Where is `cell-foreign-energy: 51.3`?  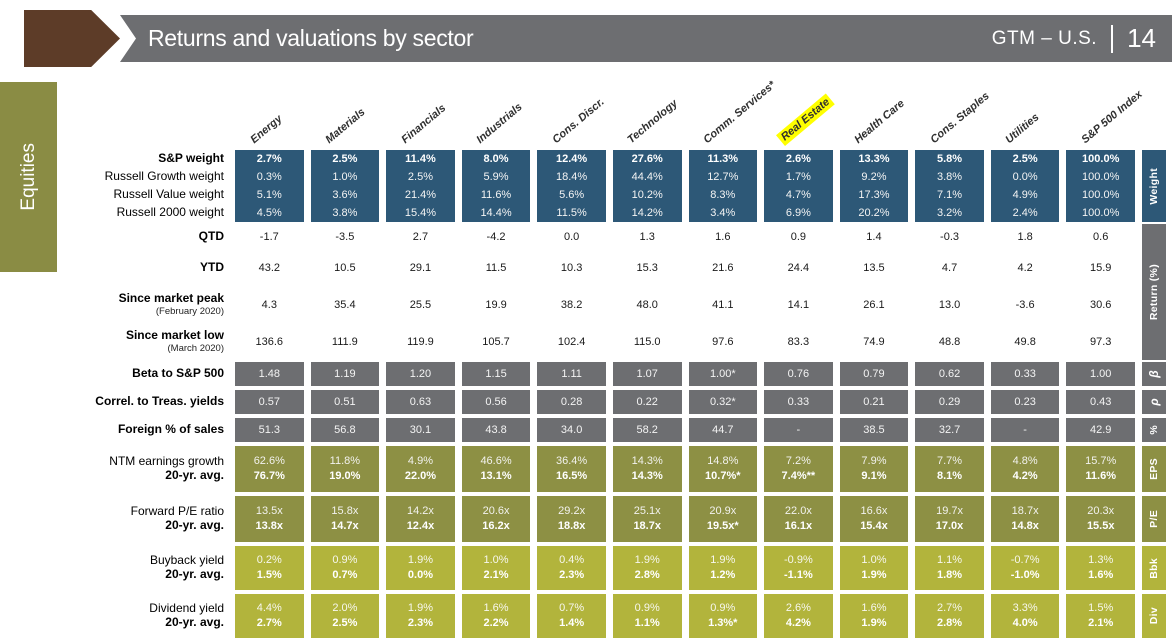
cell-foreign-energy: 51.3 is located at coordinates (269, 430).